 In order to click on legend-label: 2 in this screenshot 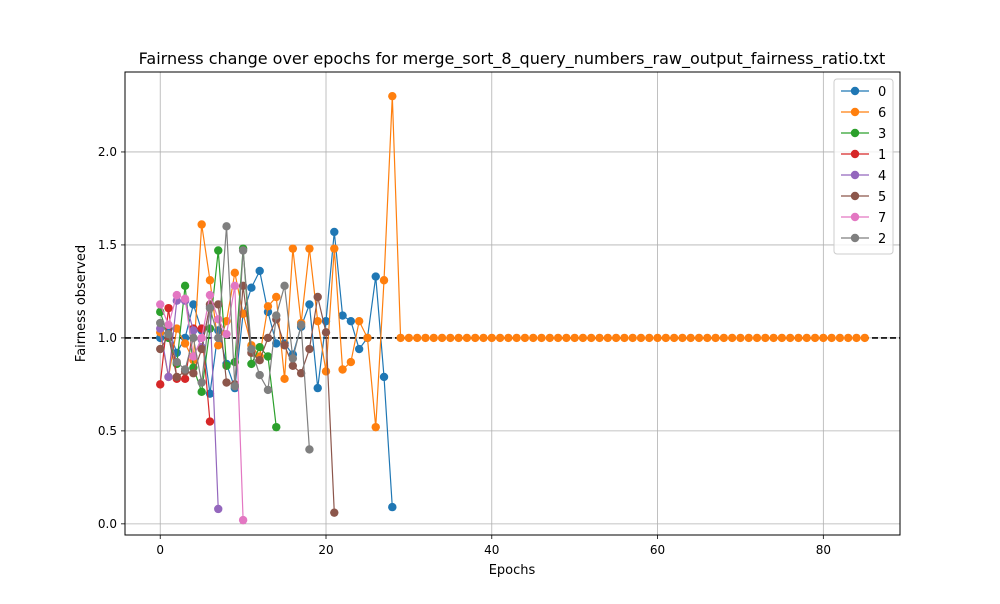, I will do `click(882, 239)`.